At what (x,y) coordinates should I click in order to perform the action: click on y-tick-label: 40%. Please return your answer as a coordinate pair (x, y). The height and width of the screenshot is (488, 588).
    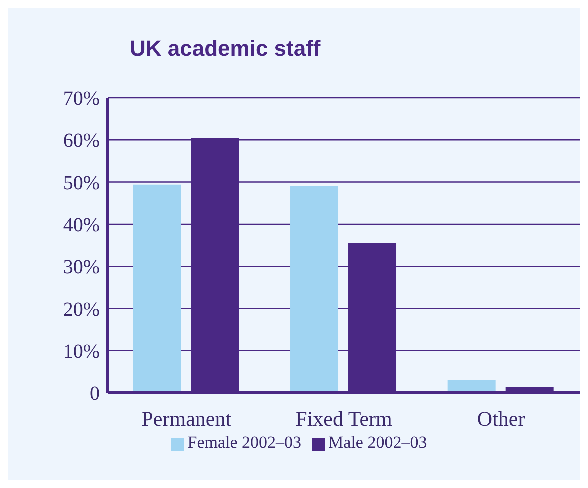
    Looking at the image, I should click on (81, 225).